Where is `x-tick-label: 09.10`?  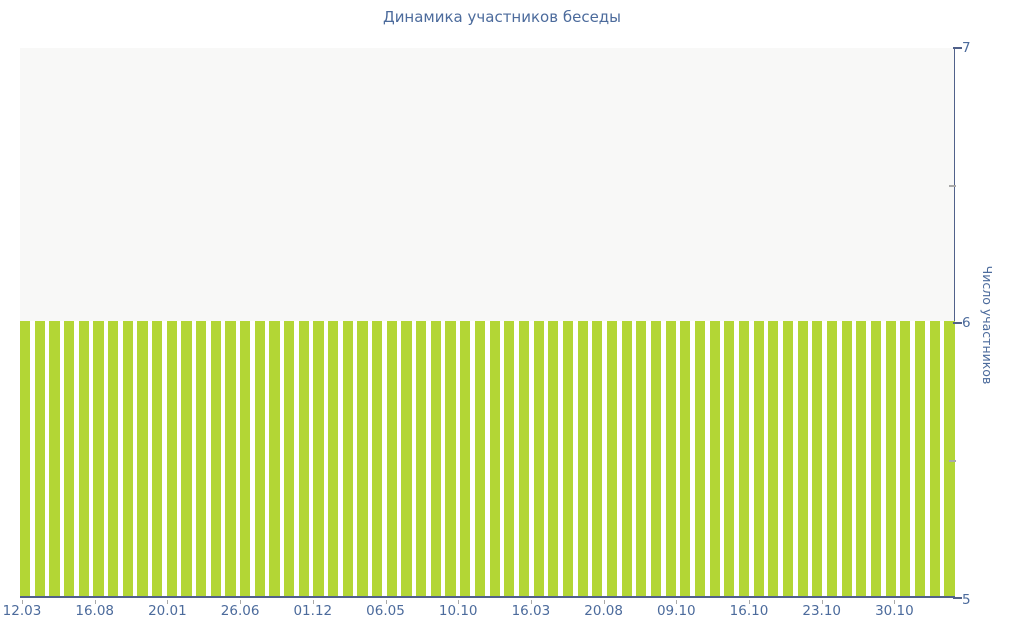
x-tick-label: 09.10 is located at coordinates (676, 611).